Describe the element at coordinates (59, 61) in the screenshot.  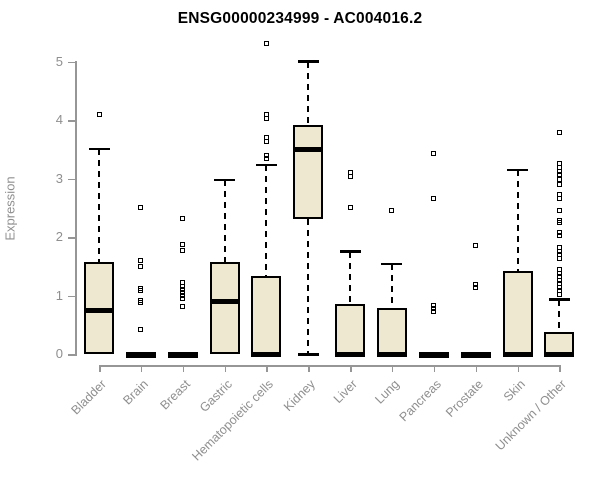
I see `y-tick-label: 5` at that location.